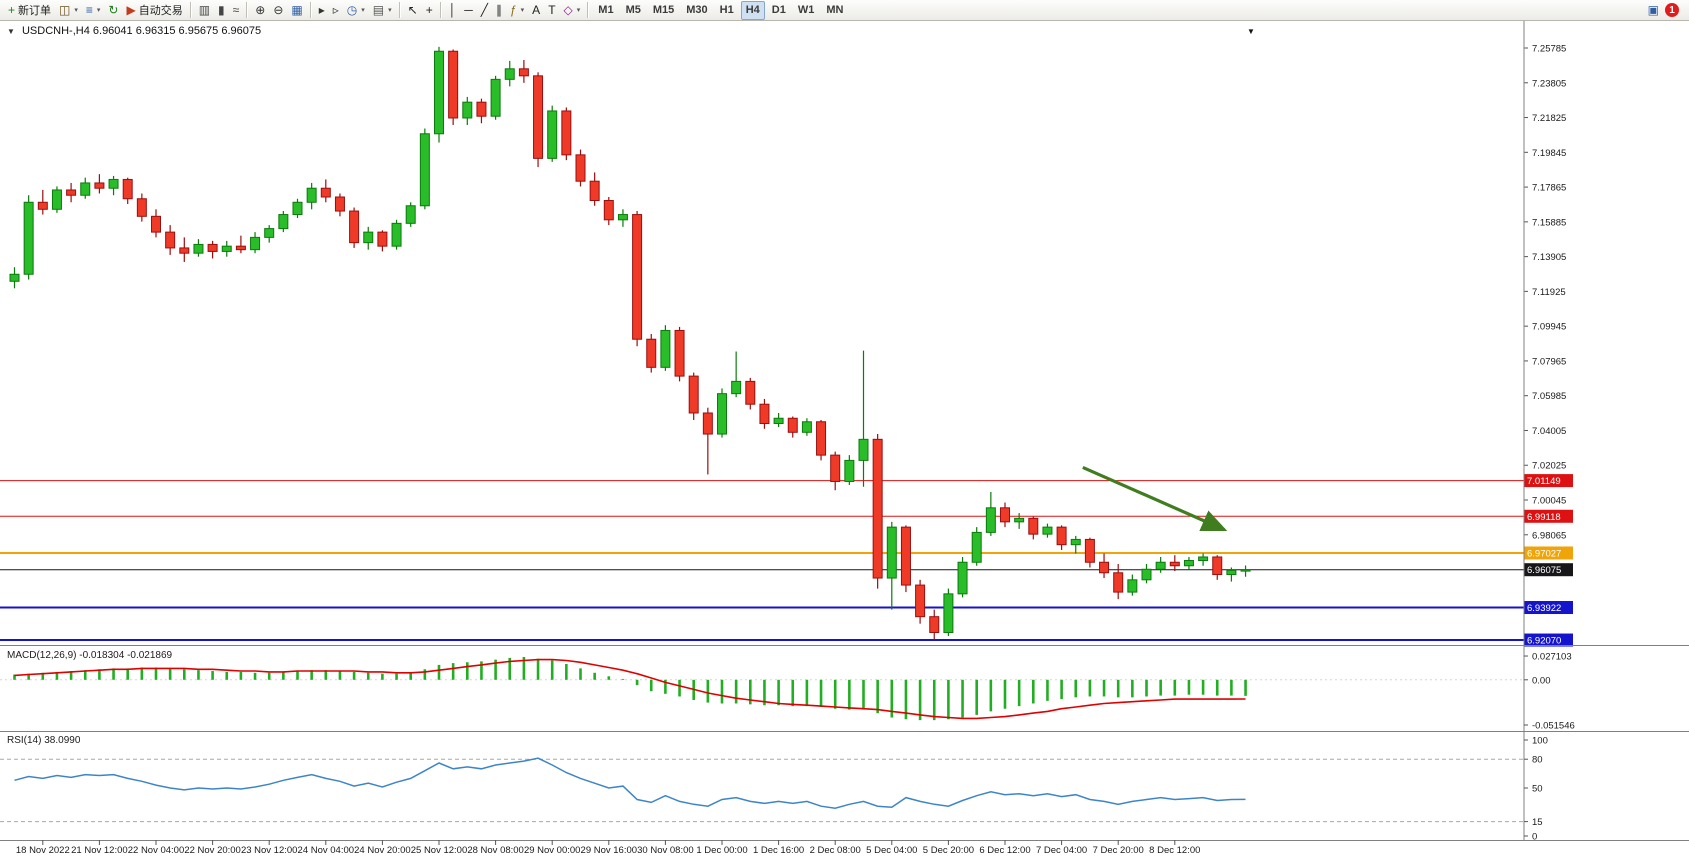  I want to click on notification-badge: 1, so click(1672, 10).